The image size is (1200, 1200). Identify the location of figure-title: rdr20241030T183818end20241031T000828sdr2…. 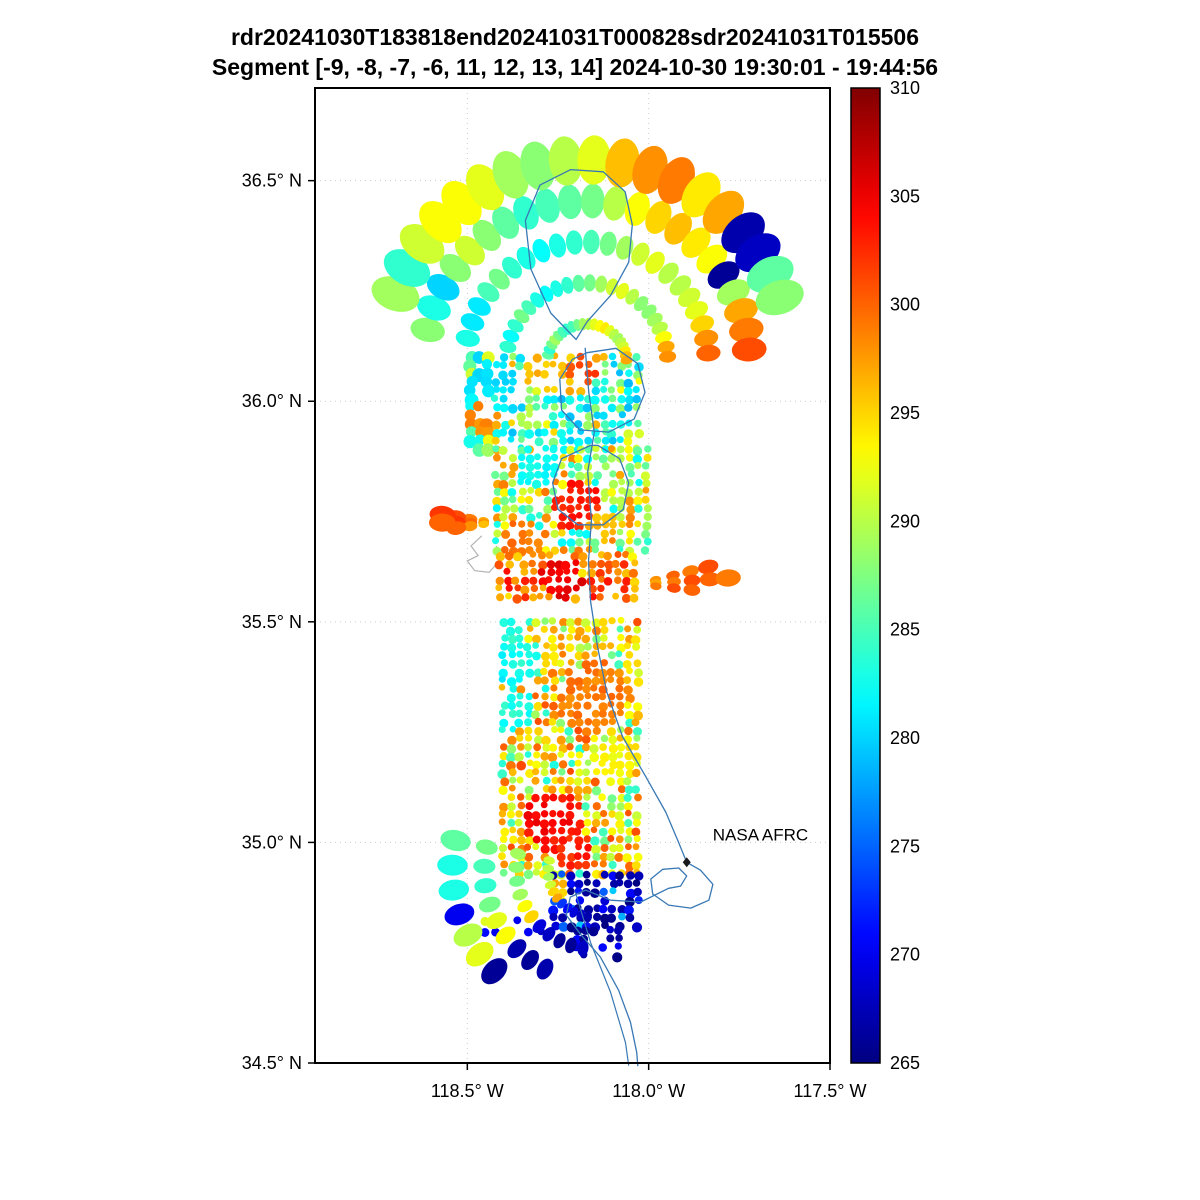
(575, 37).